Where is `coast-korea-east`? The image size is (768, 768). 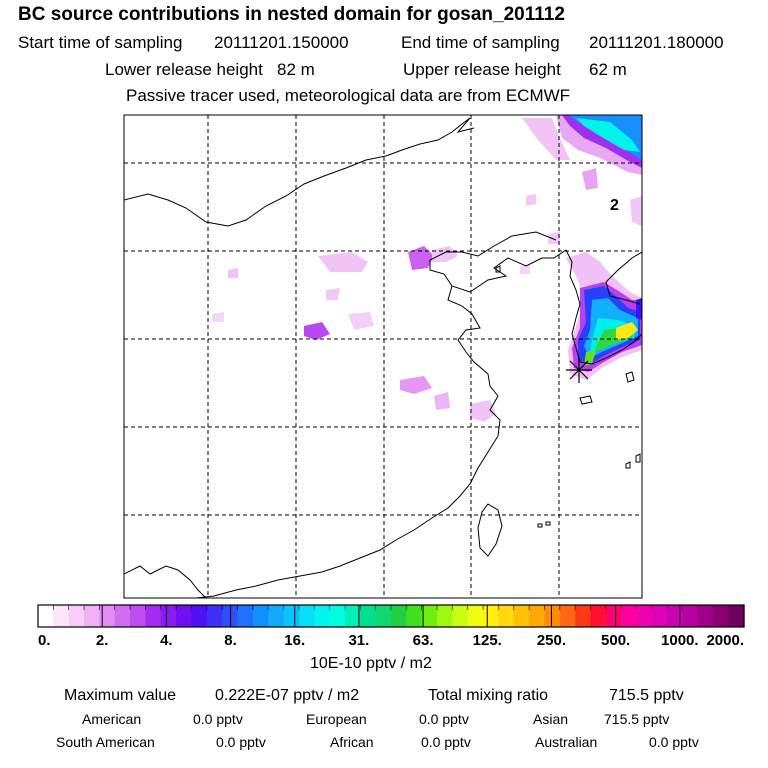
coast-korea-east is located at coordinates (623, 278).